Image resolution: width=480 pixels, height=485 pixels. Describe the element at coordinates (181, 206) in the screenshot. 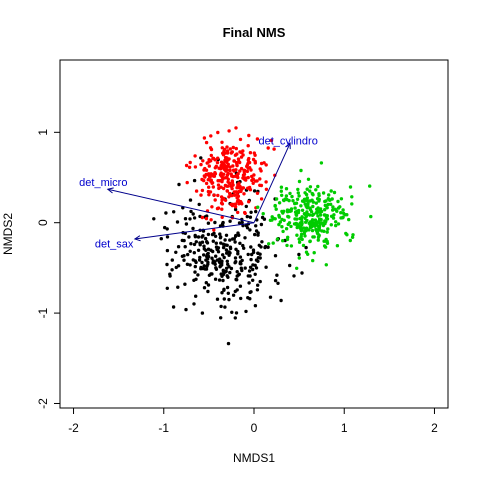

I see `vector-det_micro` at that location.